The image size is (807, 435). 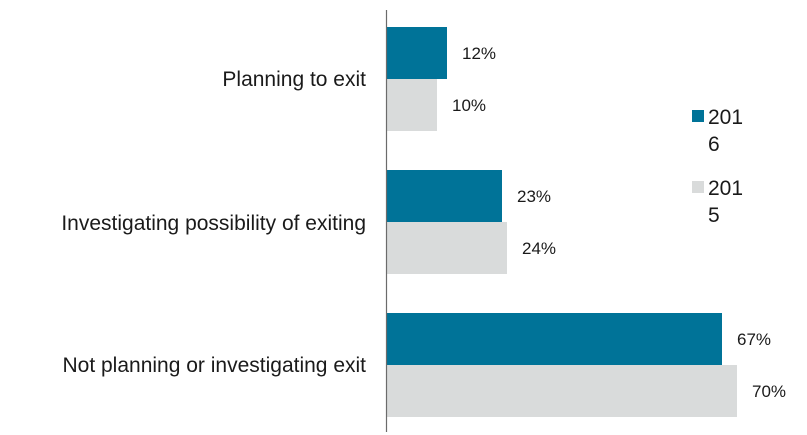 I want to click on data-label-2015-investigating: 24%, so click(x=539, y=248).